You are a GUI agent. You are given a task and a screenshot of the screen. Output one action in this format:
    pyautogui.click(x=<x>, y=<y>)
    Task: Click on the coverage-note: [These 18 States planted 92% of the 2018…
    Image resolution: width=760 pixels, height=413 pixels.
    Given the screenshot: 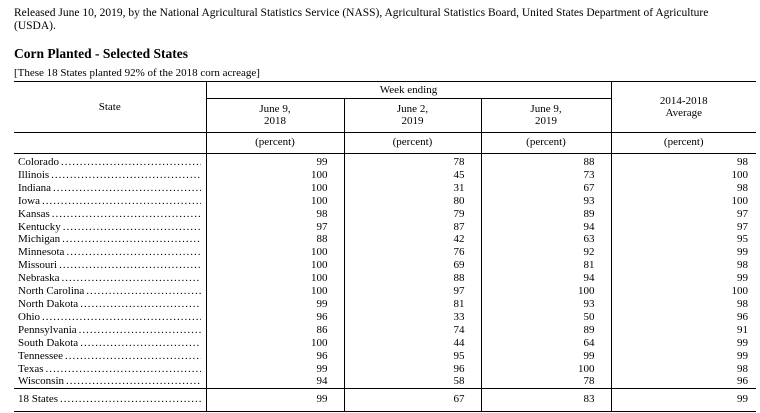 What is the action you would take?
    pyautogui.click(x=137, y=73)
    